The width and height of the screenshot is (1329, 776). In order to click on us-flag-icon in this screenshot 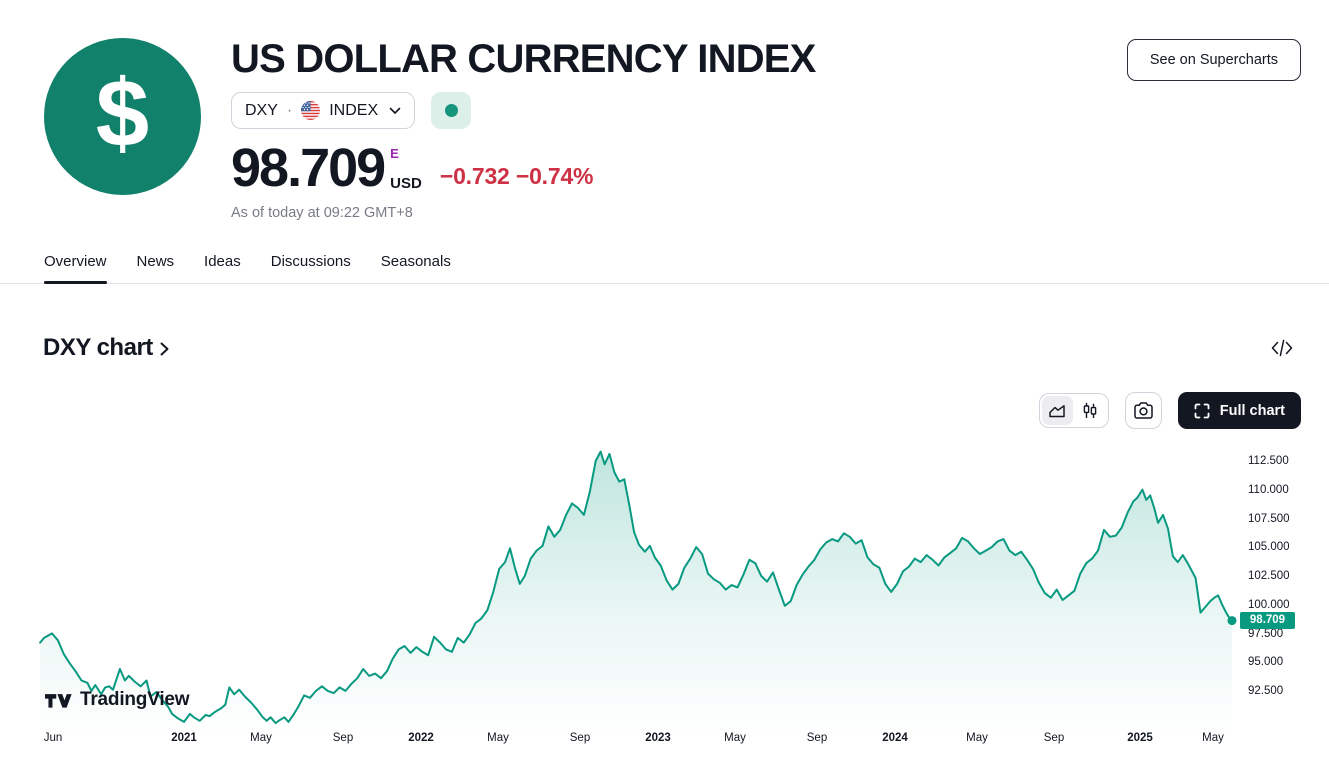, I will do `click(311, 110)`.